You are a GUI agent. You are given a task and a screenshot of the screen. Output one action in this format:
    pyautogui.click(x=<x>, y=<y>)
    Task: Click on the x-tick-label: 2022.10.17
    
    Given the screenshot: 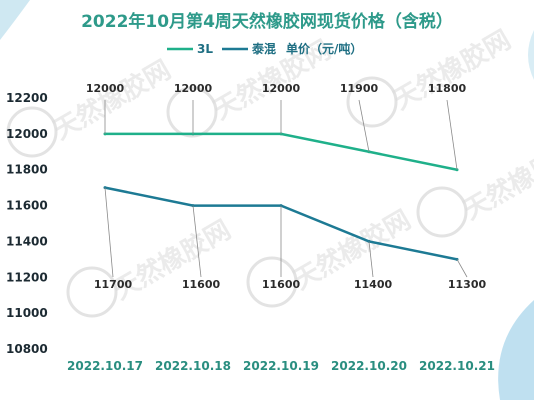 What is the action you would take?
    pyautogui.click(x=105, y=366)
    